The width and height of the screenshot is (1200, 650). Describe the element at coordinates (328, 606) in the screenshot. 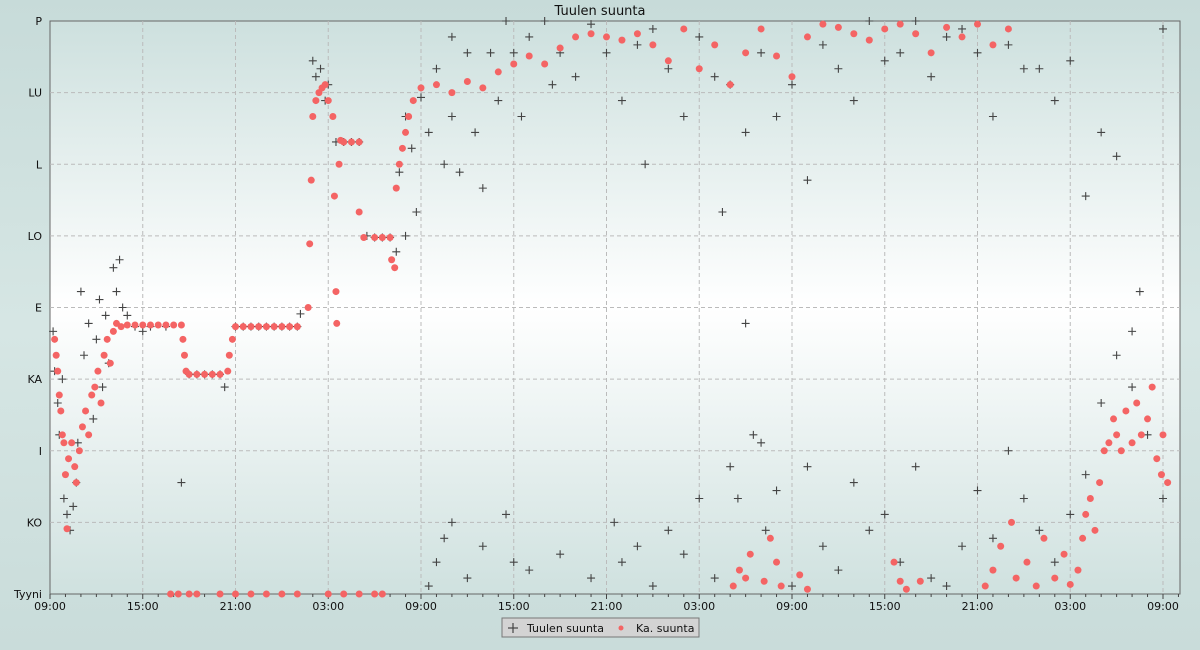

I see `x-tick-label: 03:00` at that location.